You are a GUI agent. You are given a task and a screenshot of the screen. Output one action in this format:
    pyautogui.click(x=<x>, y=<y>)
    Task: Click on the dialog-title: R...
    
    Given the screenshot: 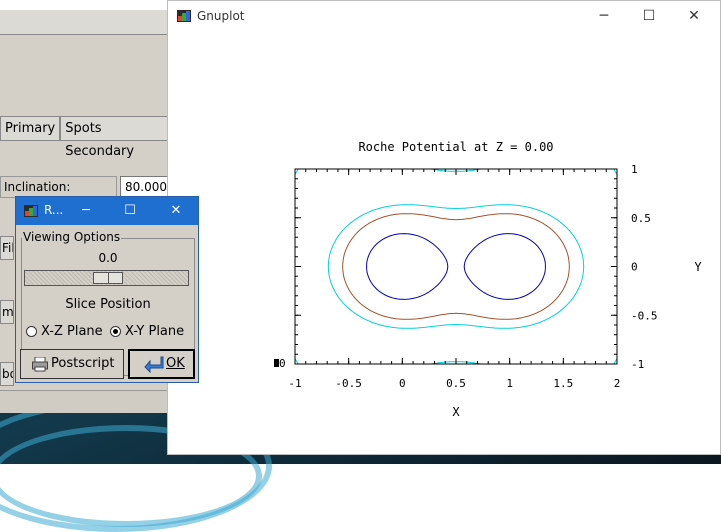 What is the action you would take?
    pyautogui.click(x=54, y=210)
    